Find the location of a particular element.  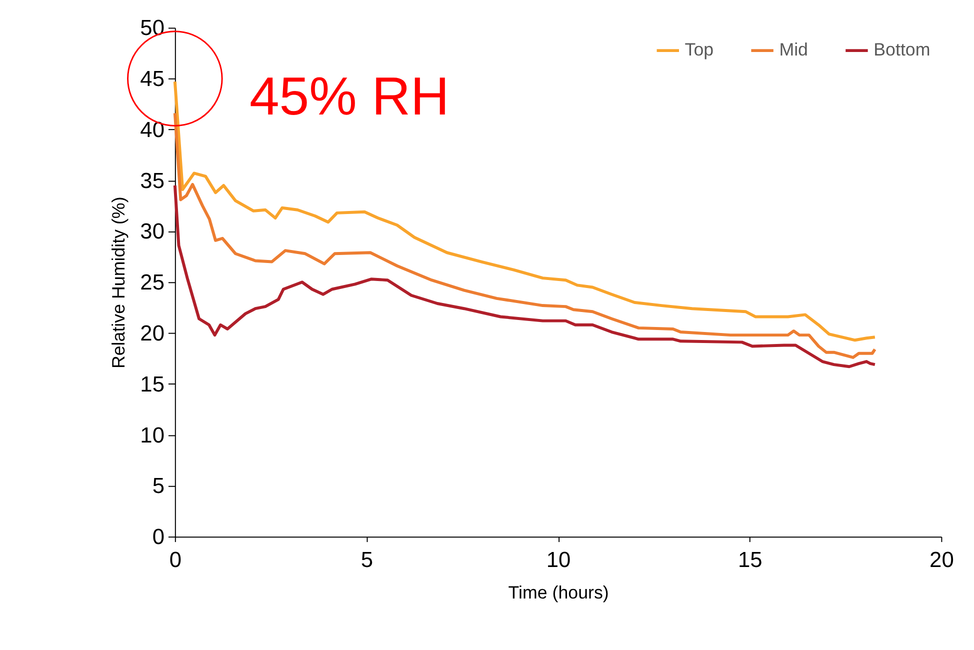

legend-label: Mid is located at coordinates (793, 50).